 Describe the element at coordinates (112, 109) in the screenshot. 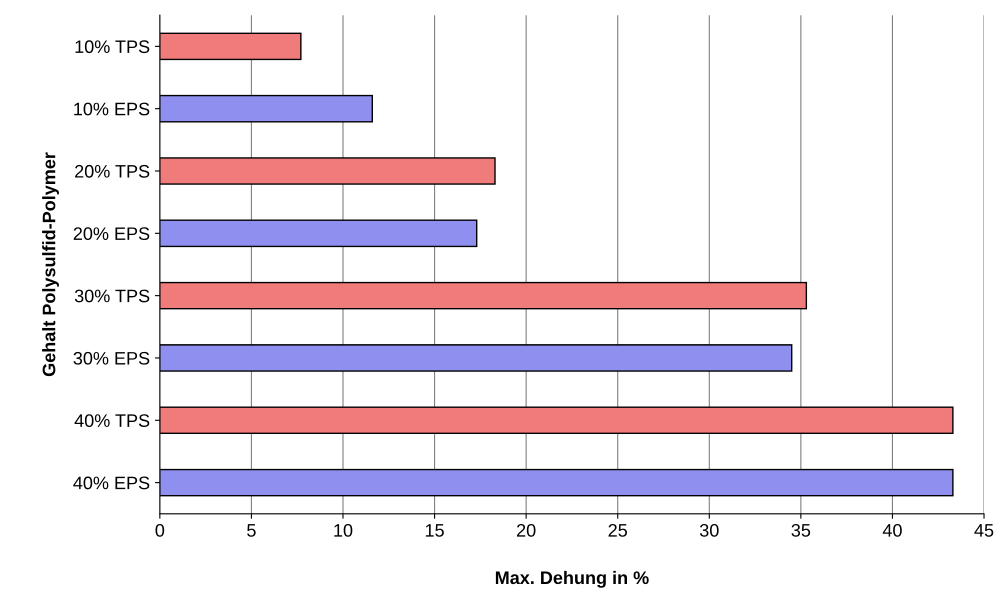

I see `y-tick-label: 10% EPS` at that location.